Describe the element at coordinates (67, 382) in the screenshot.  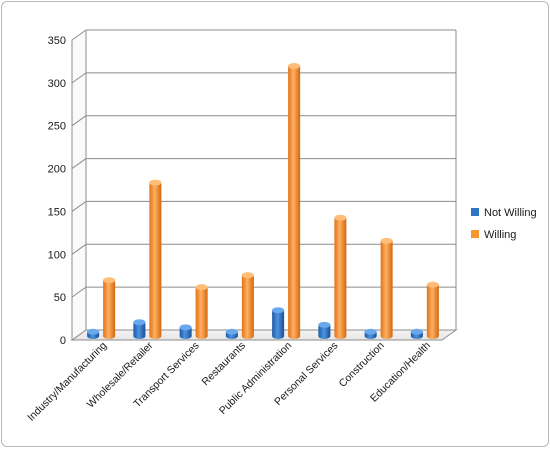
I see `x-tick-label: Industry/Manufacturing` at that location.